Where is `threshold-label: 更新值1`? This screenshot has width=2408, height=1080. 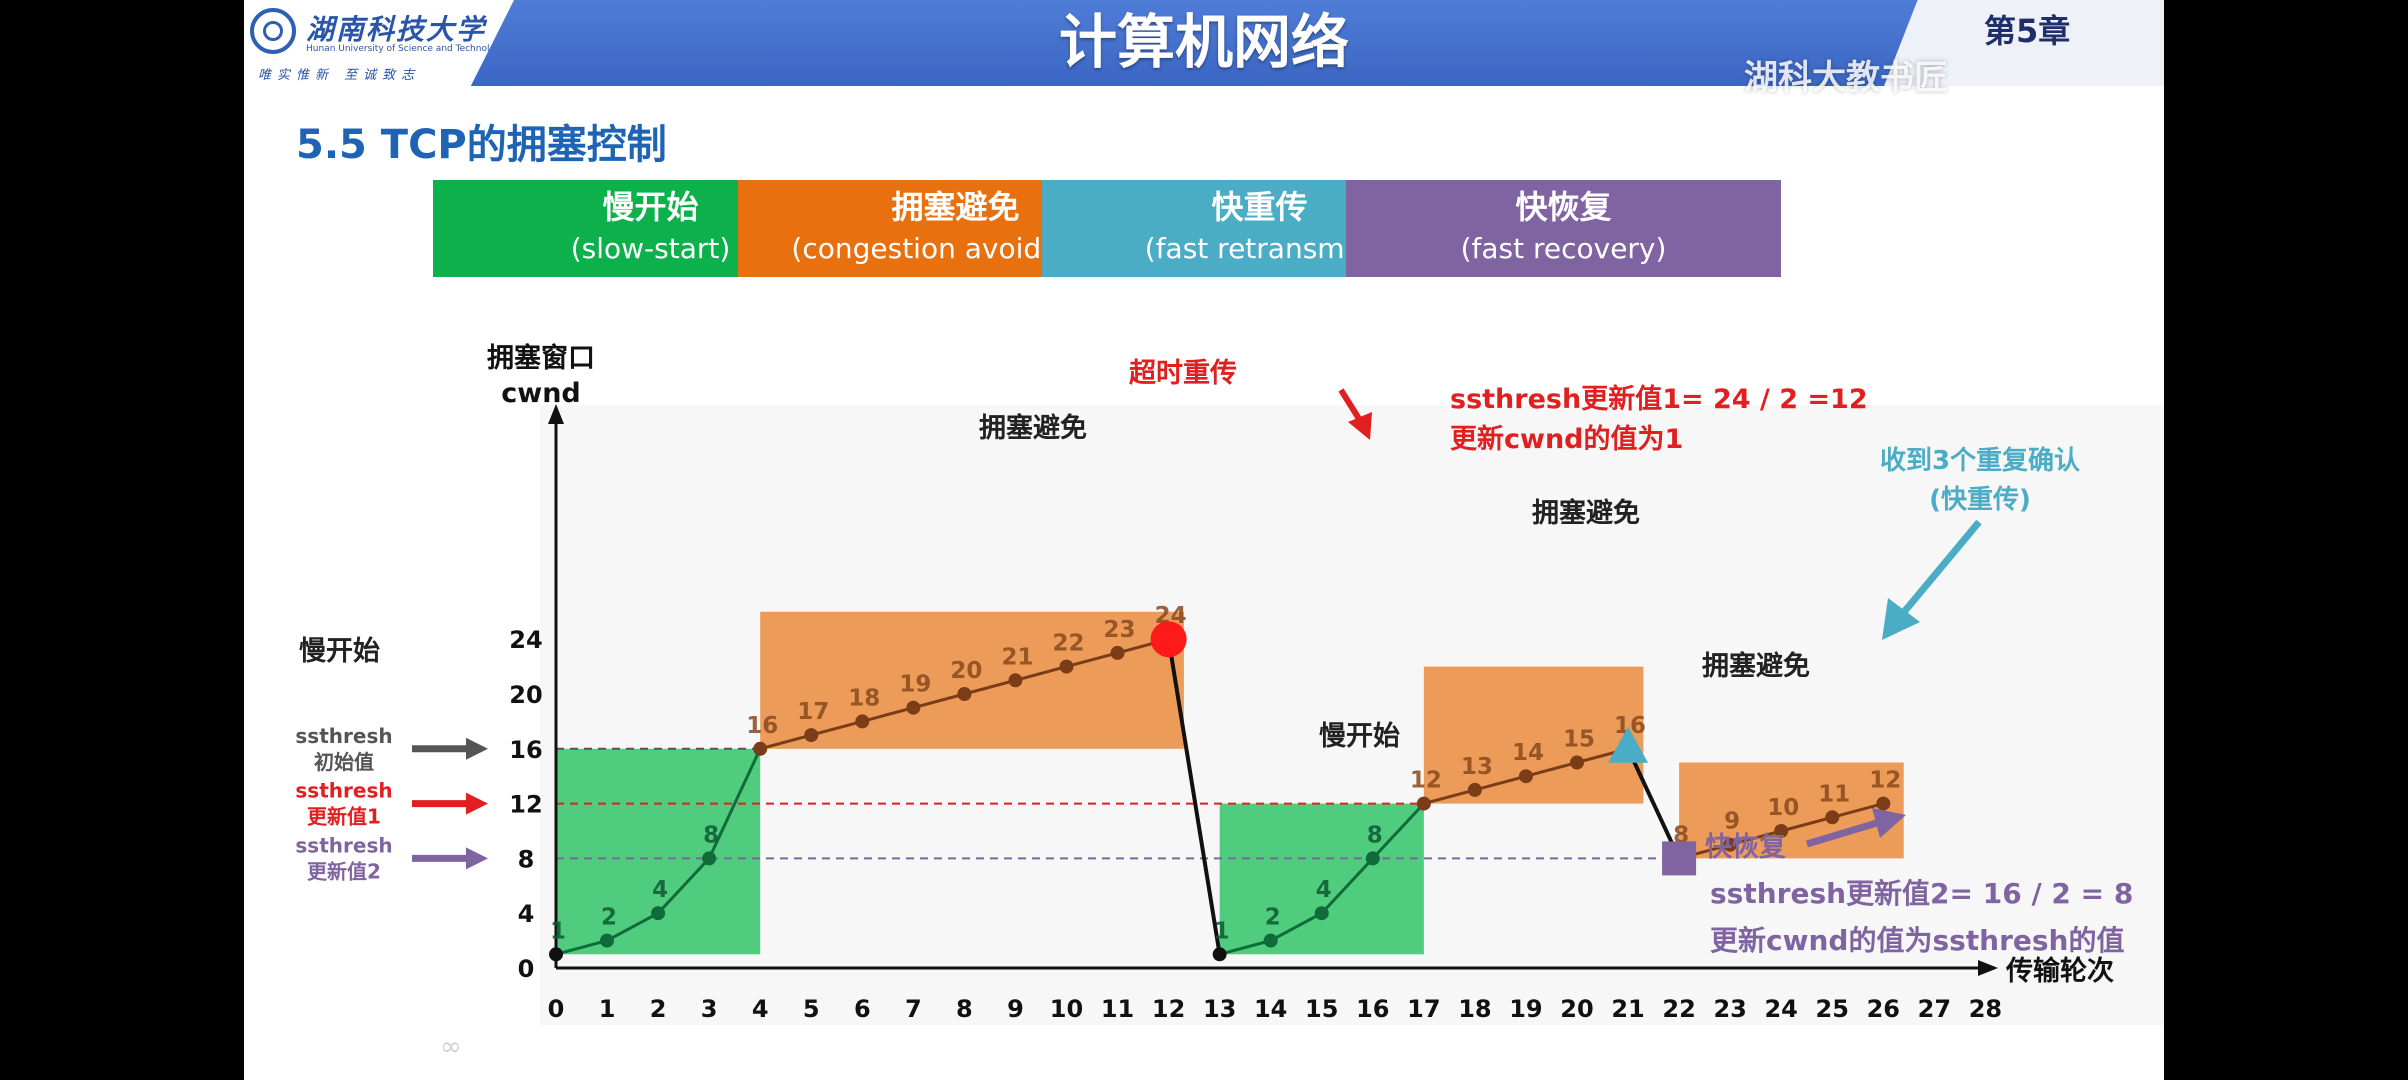 threshold-label: 更新值1 is located at coordinates (344, 817).